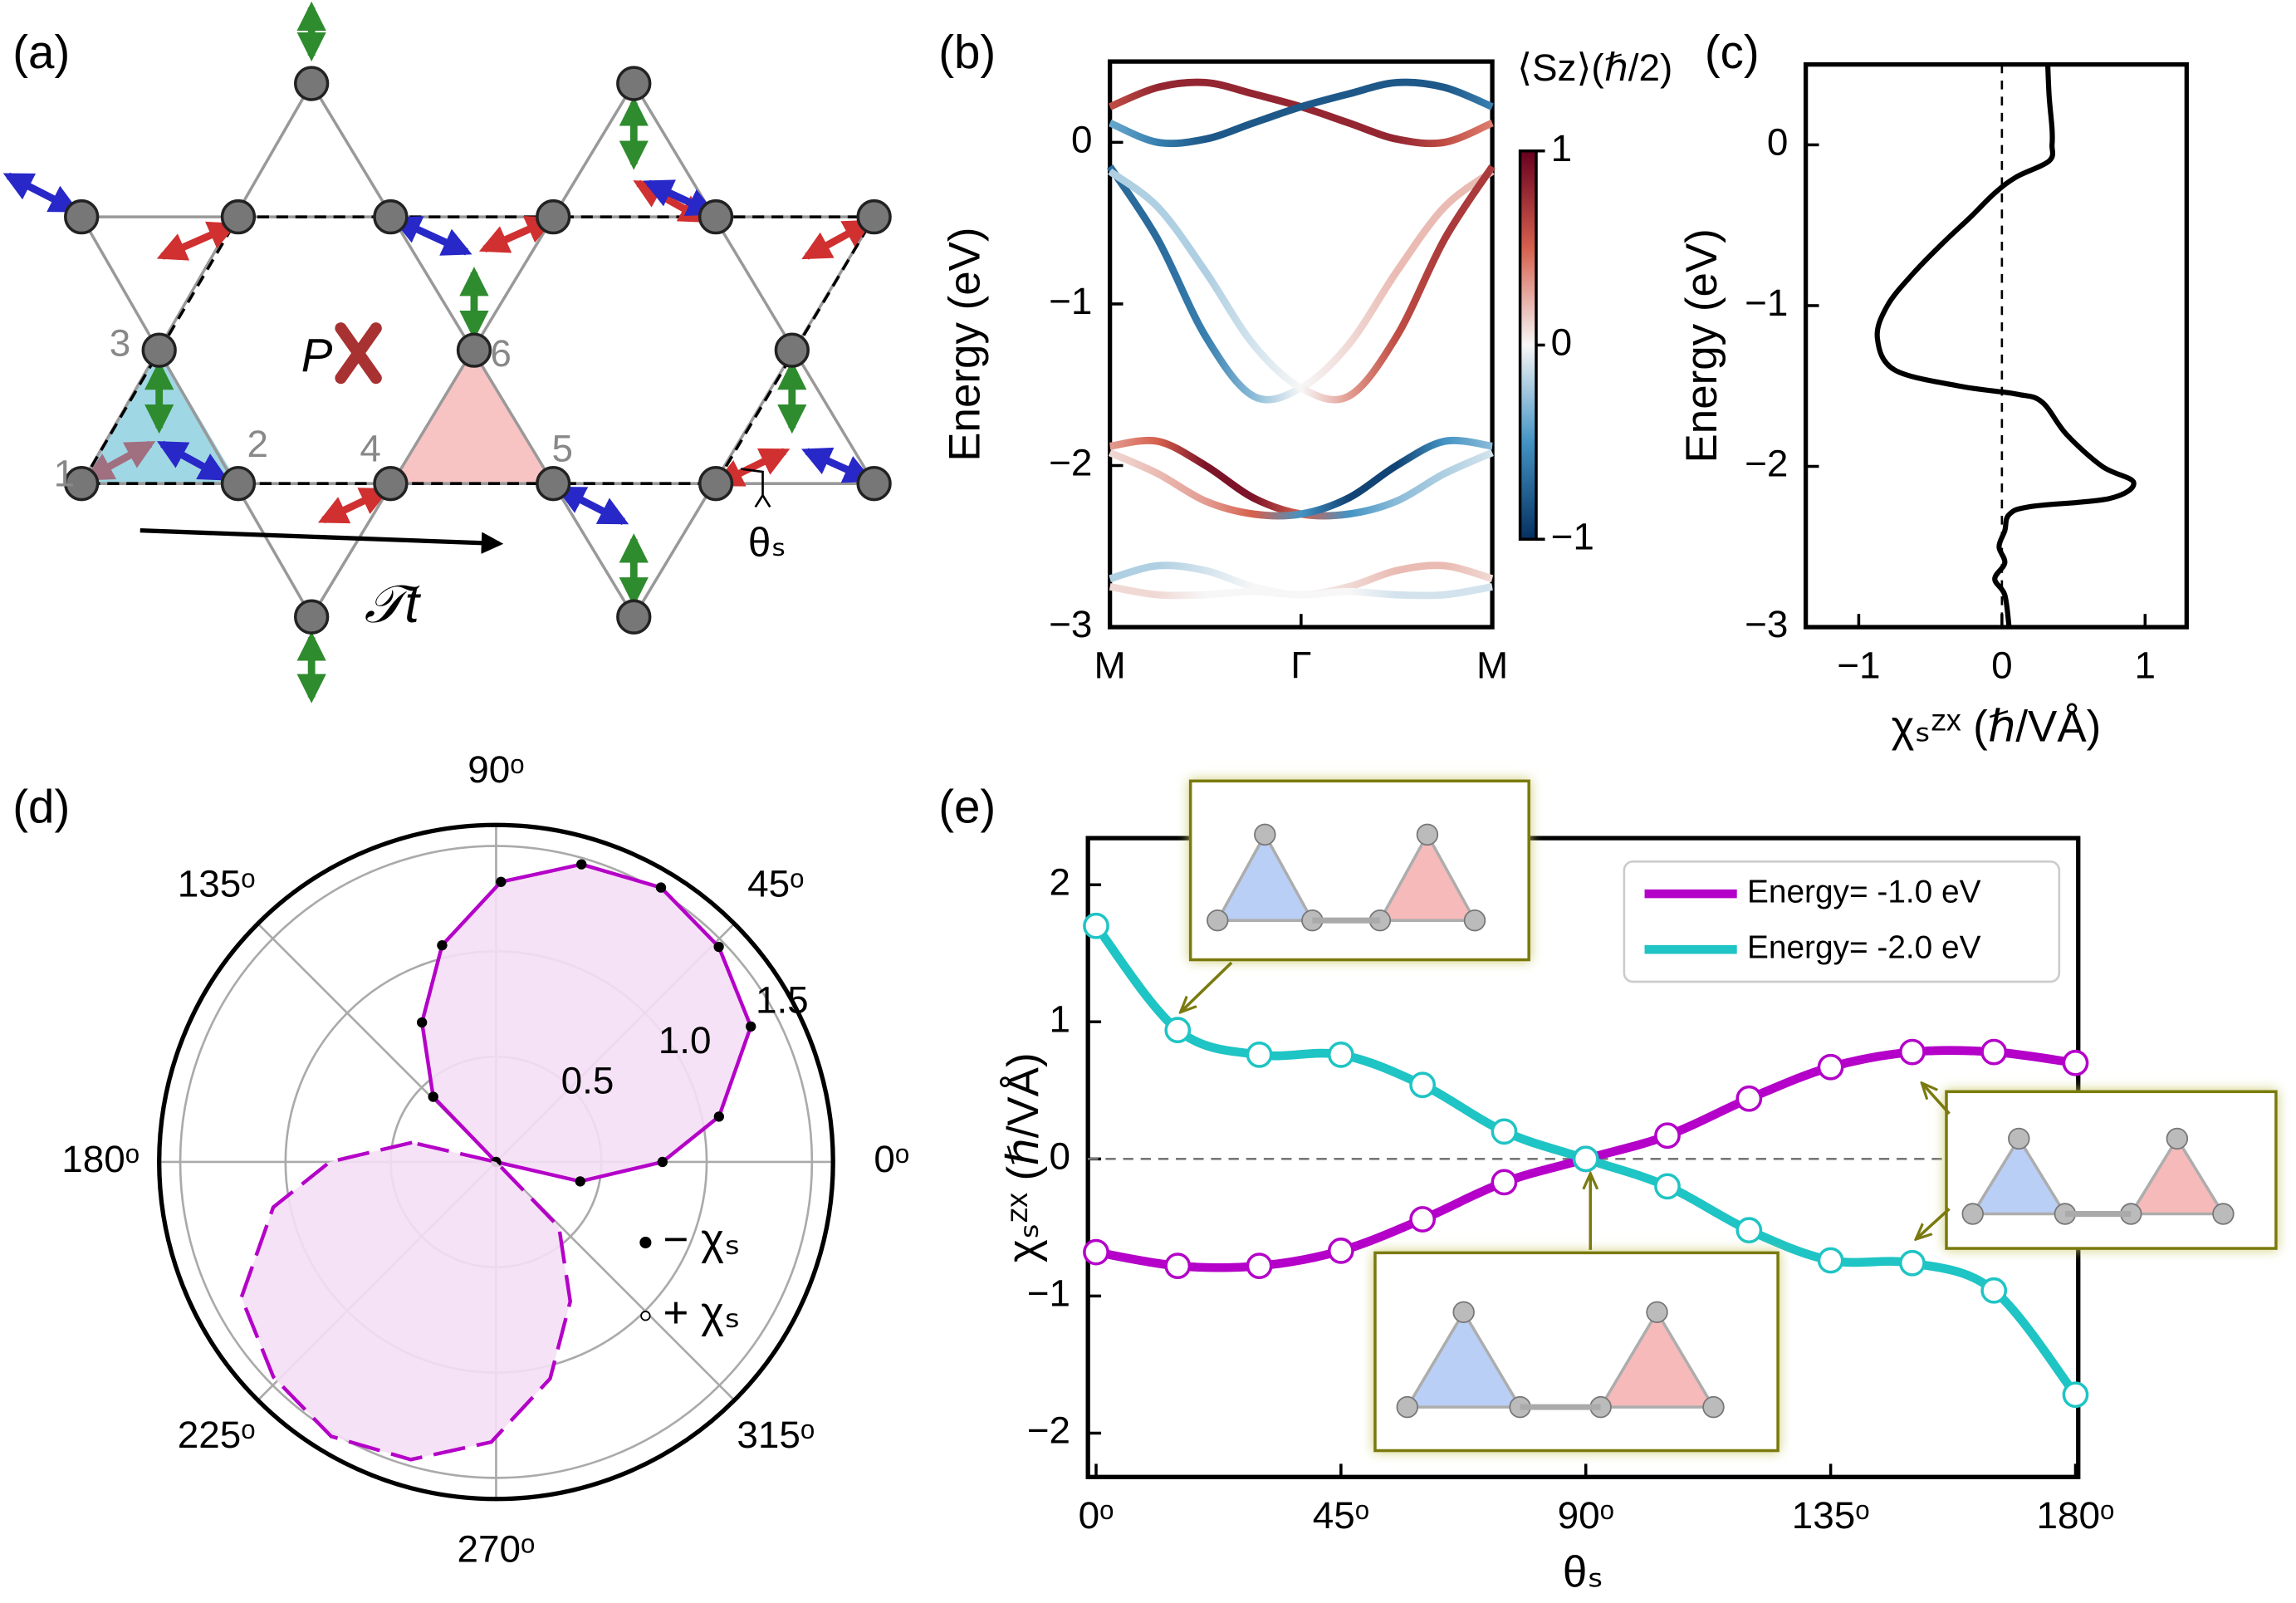  I want to click on x-tick-label: 45ᵒ, so click(1341, 1515).